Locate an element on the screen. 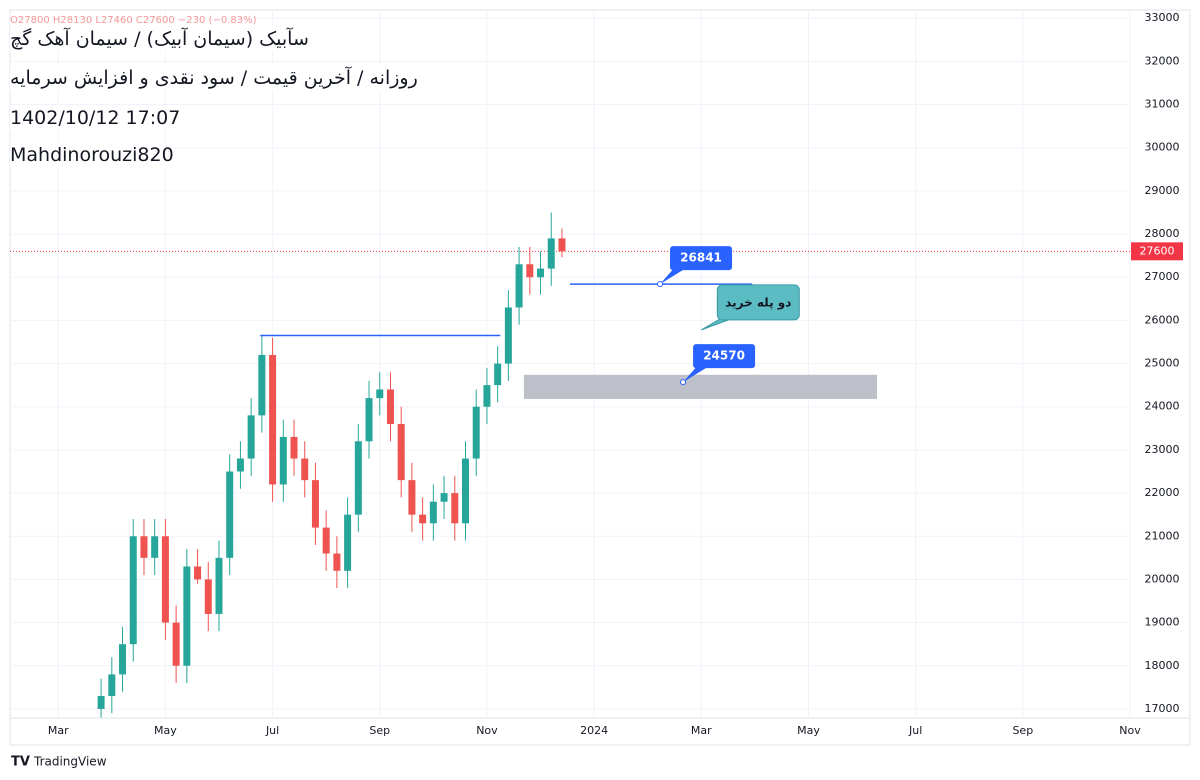  callout-label: 24570 is located at coordinates (724, 356).